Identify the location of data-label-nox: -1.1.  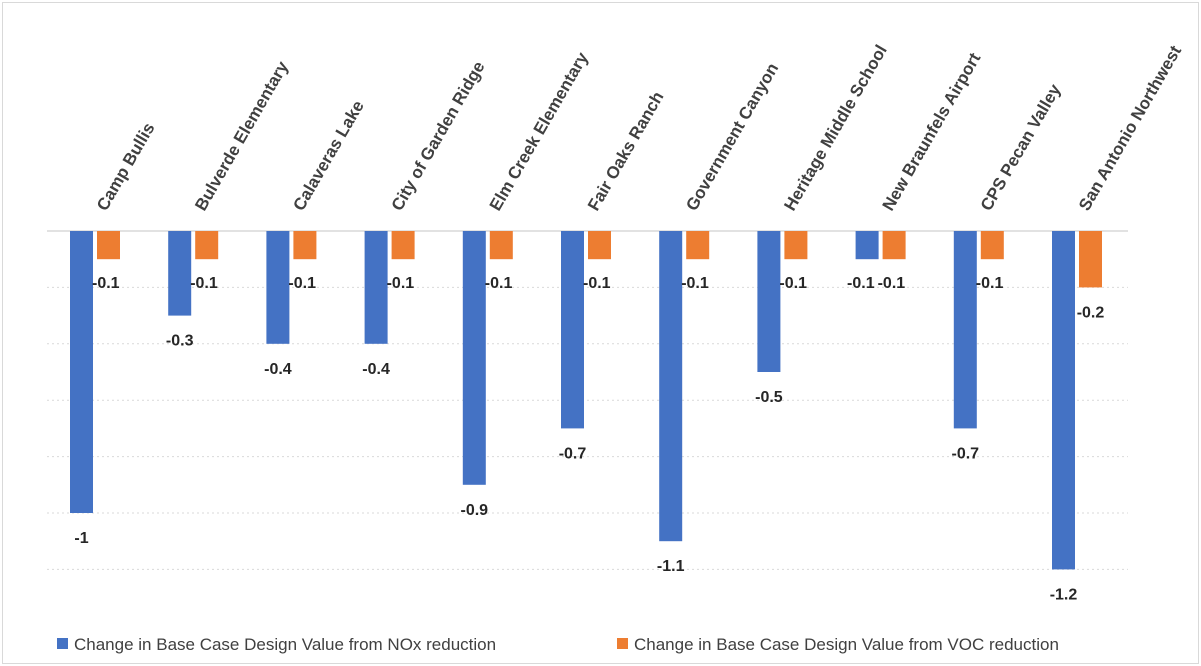
(671, 566).